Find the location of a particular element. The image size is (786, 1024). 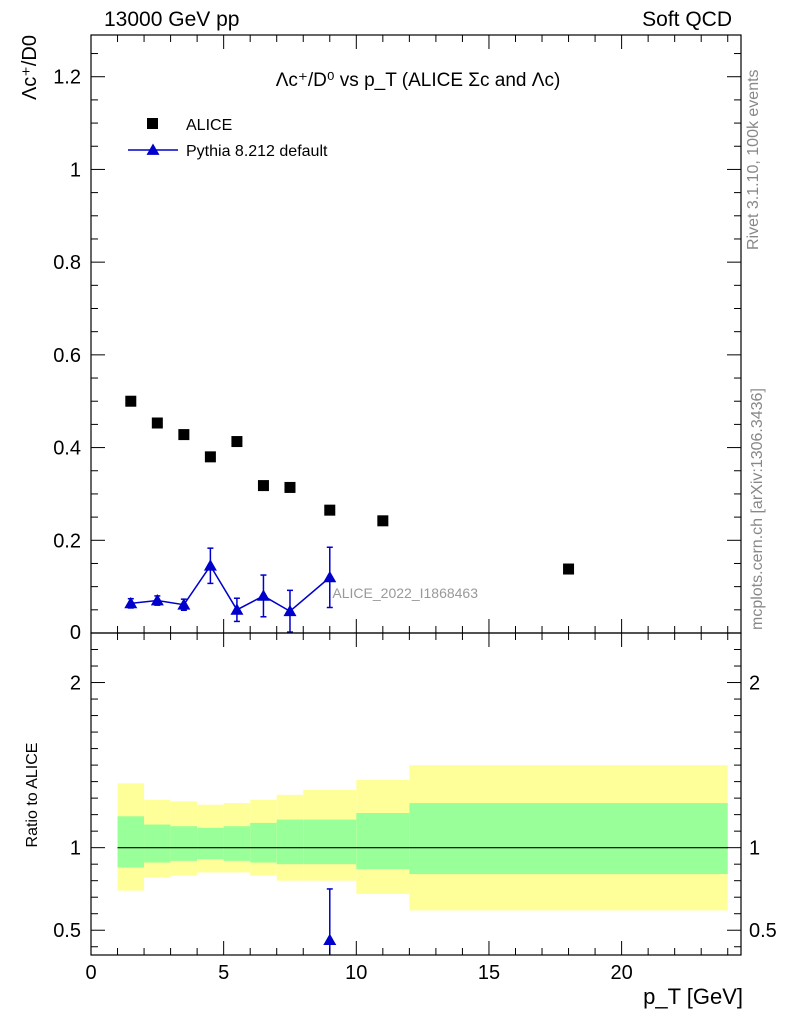

xtick-label: 10 is located at coordinates (356, 973).